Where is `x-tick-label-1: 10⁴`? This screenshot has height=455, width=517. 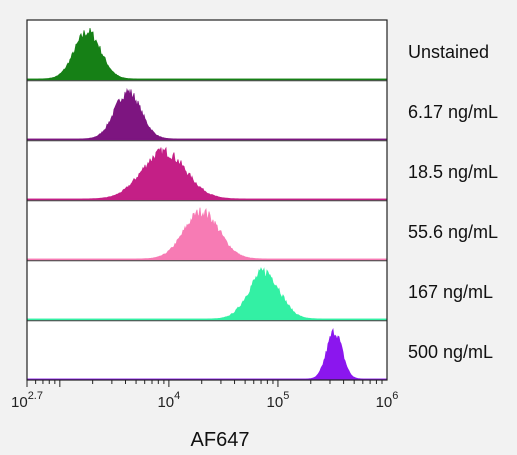
x-tick-label-1: 10⁴ is located at coordinates (168, 400).